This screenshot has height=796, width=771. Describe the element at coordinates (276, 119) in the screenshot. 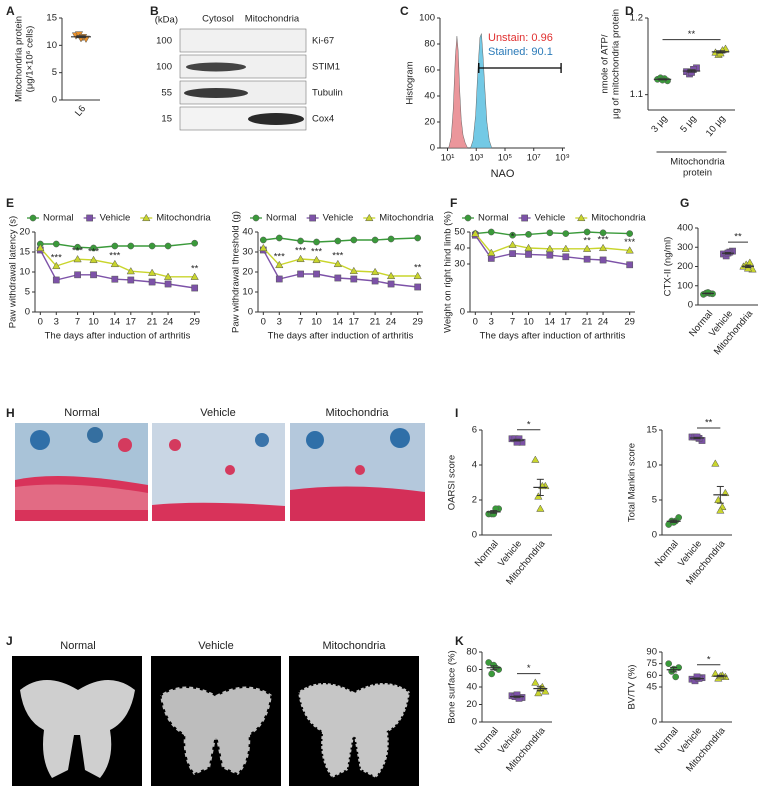

I see `blot-band` at that location.